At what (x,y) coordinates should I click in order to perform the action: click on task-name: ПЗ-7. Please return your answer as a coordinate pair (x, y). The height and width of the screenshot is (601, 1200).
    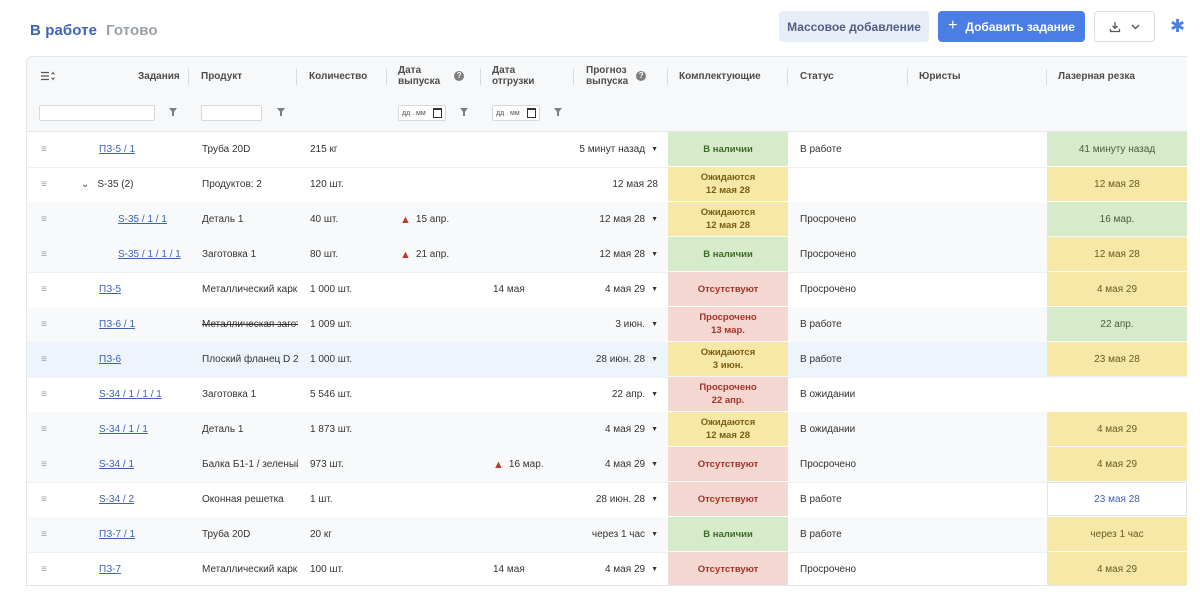
    Looking at the image, I should click on (110, 569).